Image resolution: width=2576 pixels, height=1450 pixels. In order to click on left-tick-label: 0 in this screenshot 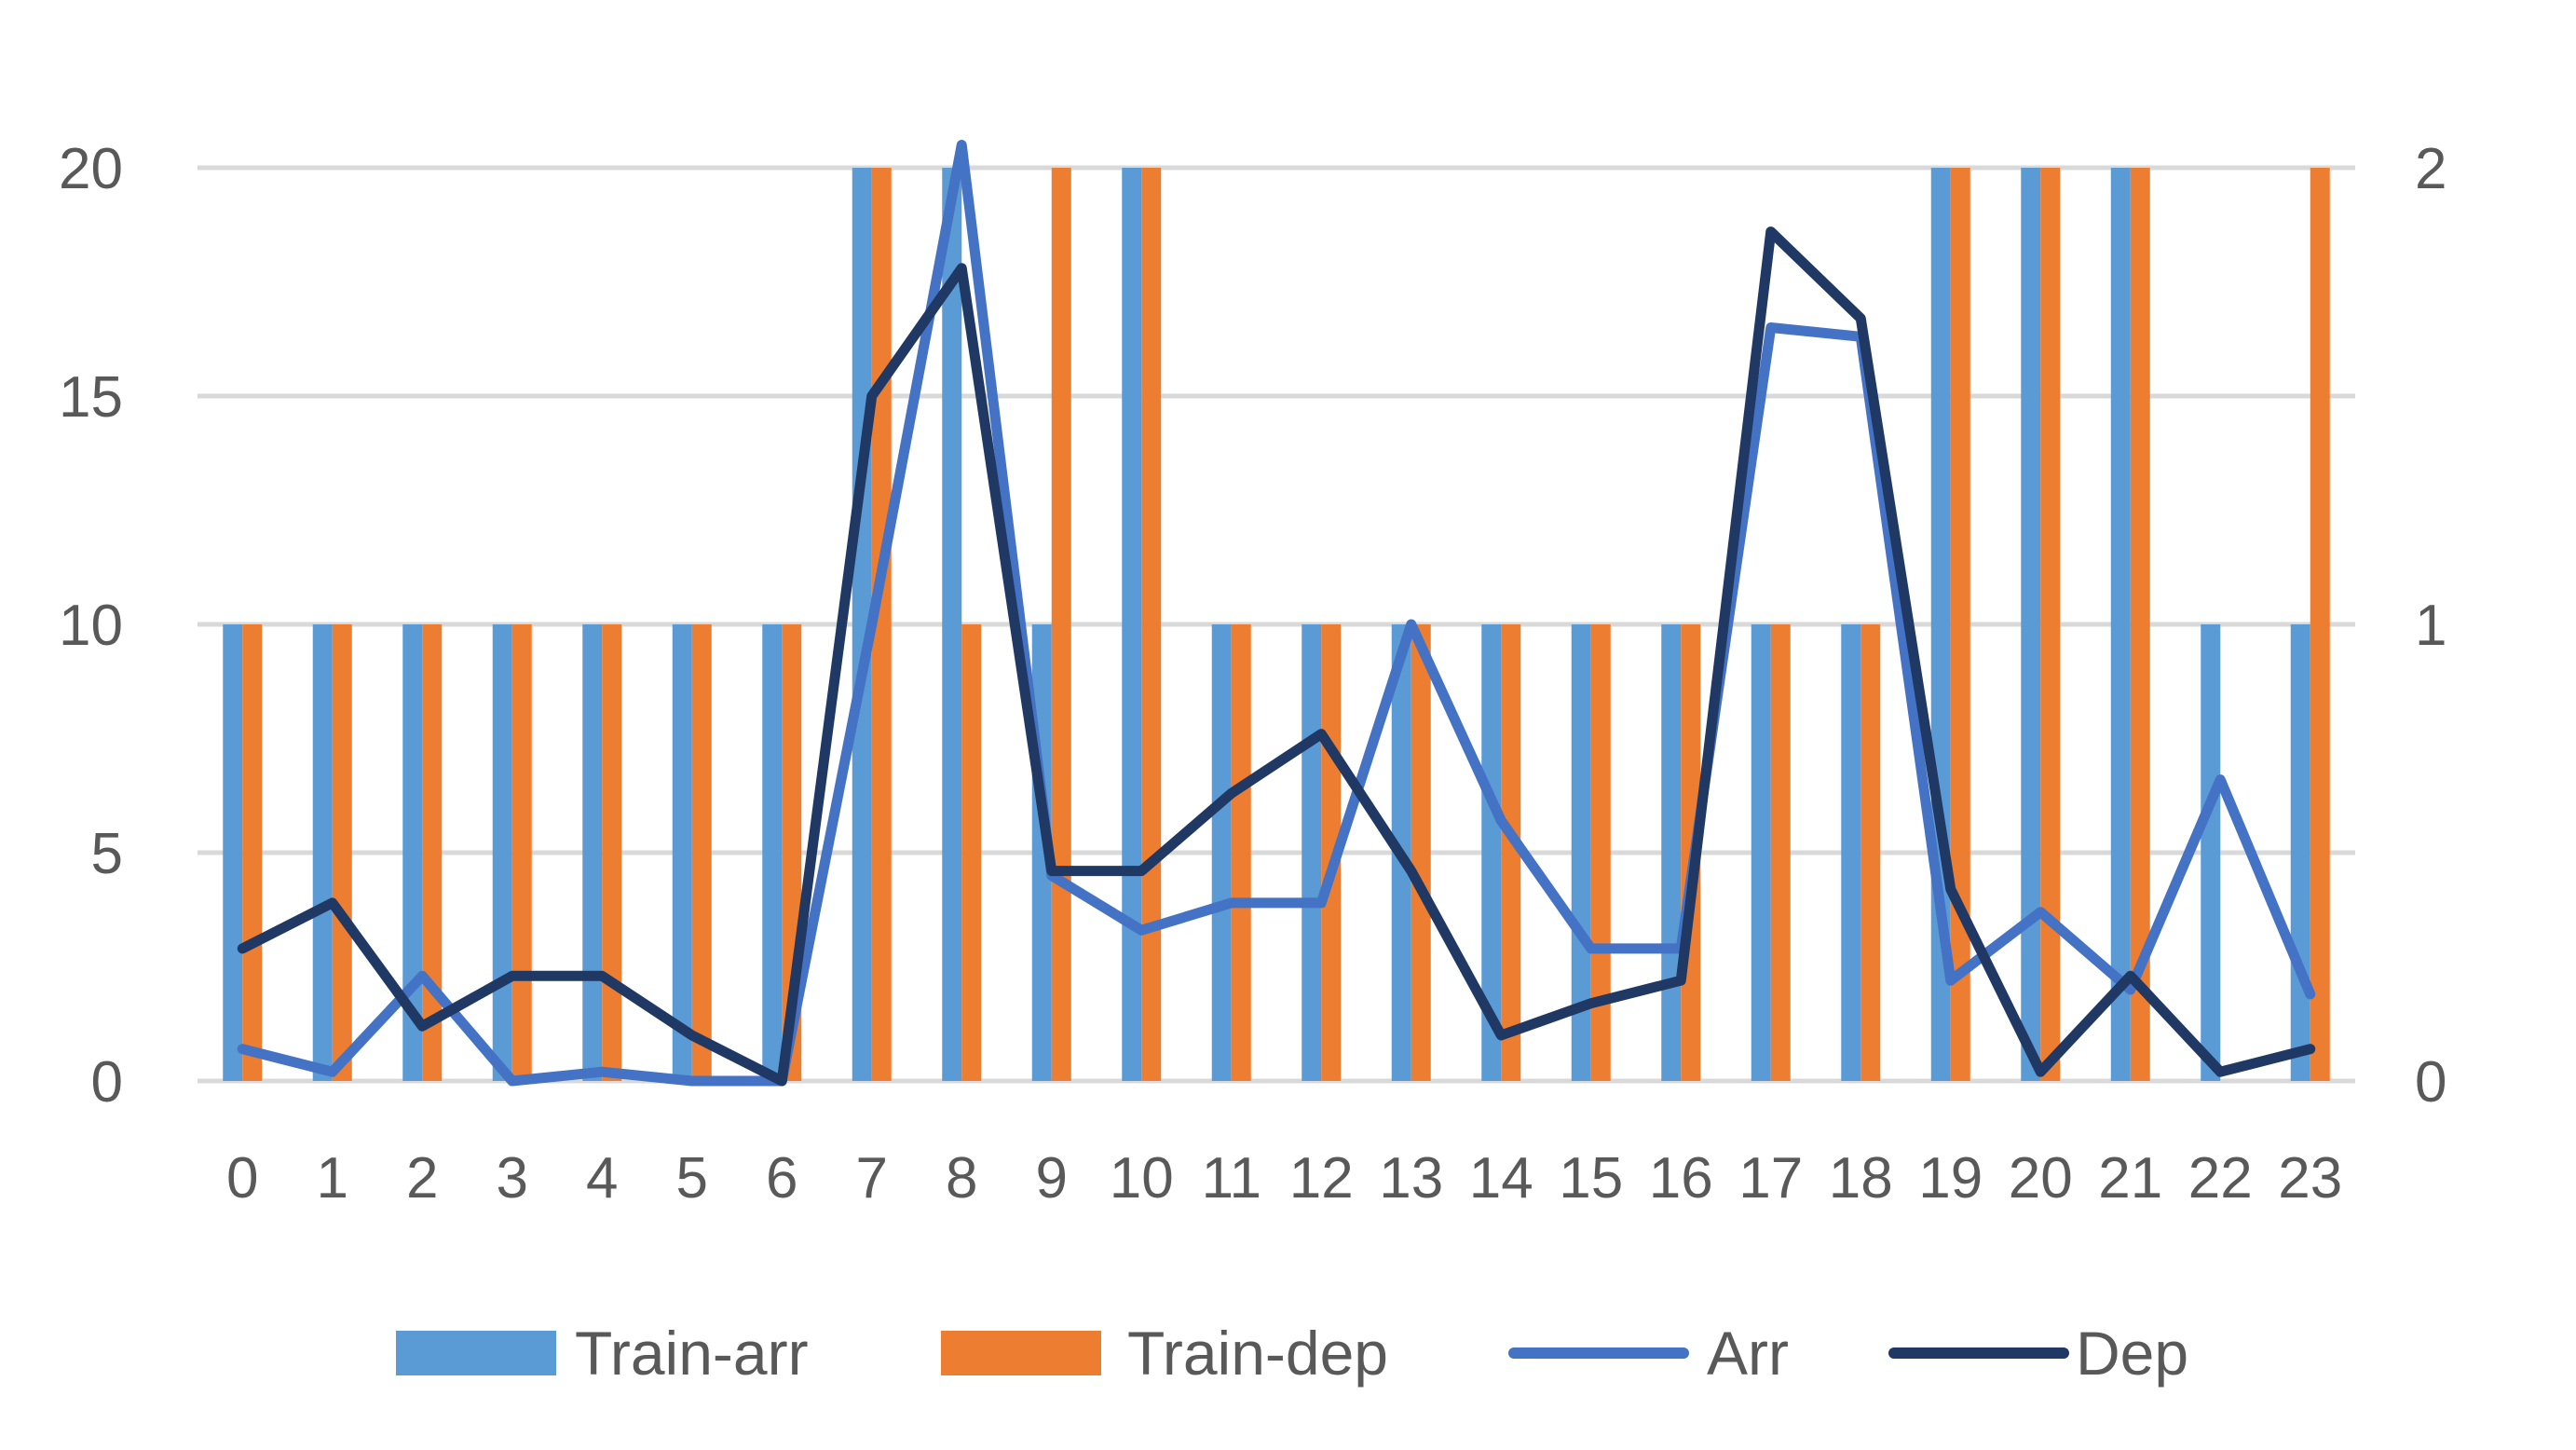, I will do `click(107, 1083)`.